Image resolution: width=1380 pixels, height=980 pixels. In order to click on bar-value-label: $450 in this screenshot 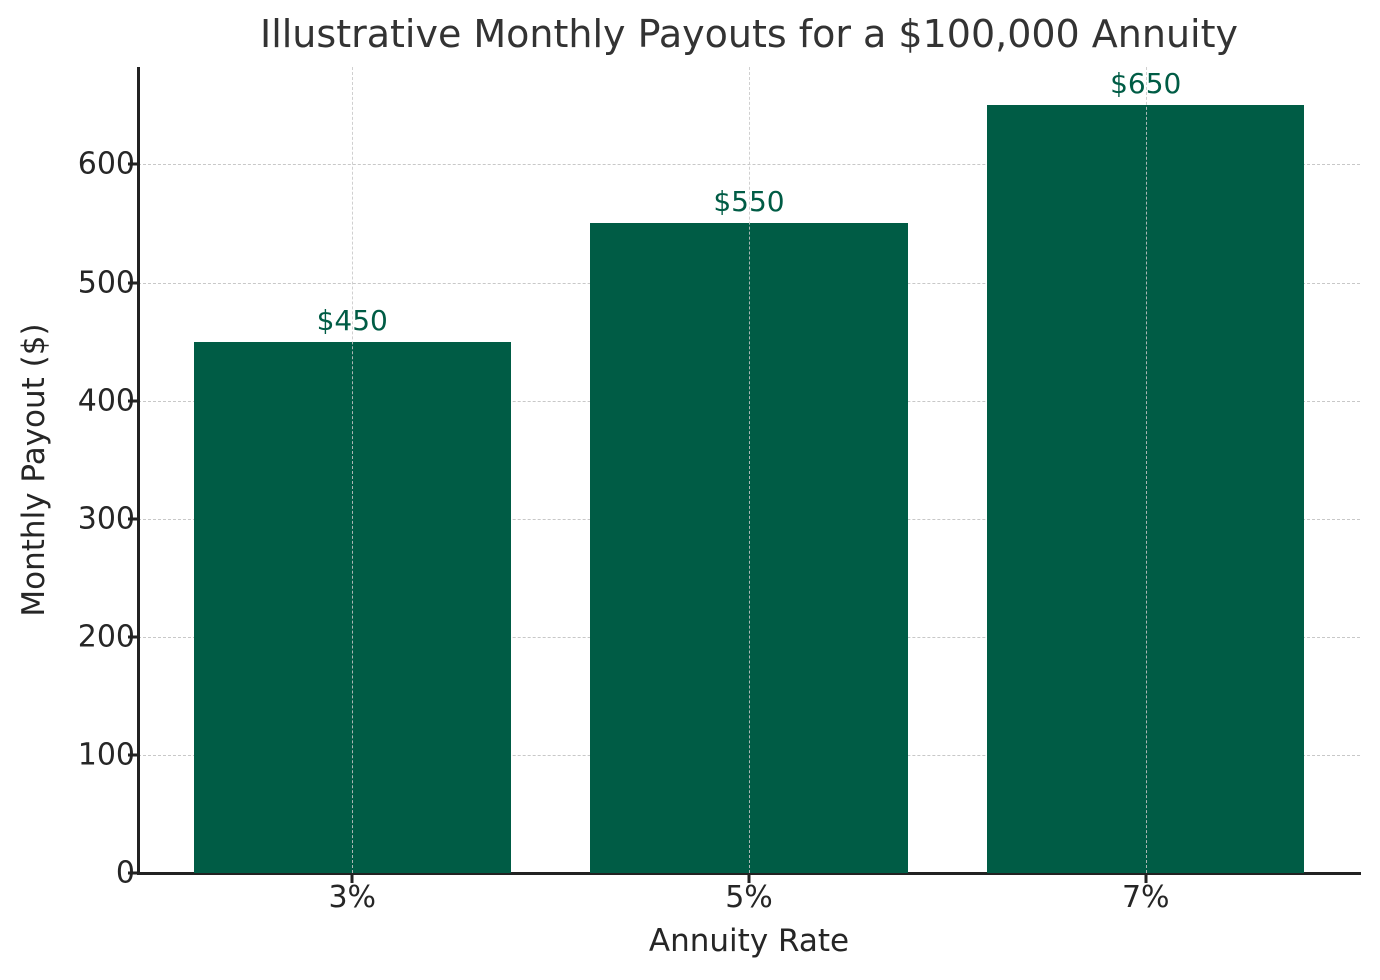, I will do `click(352, 320)`.